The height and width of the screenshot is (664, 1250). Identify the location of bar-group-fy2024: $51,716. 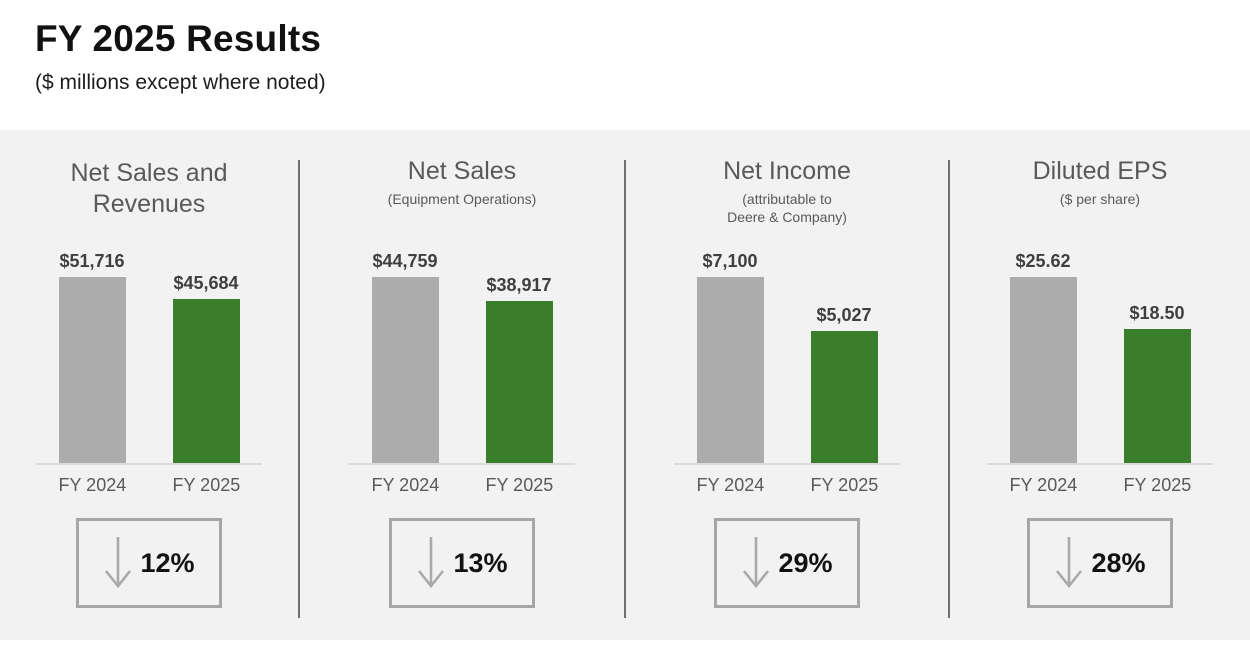
(92, 357).